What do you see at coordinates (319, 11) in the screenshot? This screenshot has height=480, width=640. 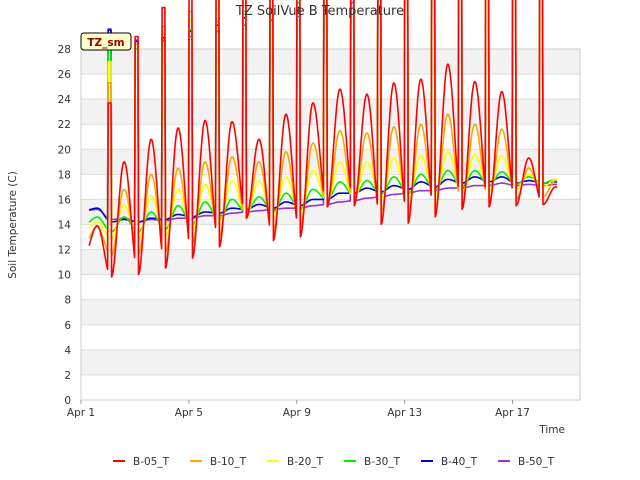 I see `chart-title: TZ SoilVue B Temperature` at bounding box center [319, 11].